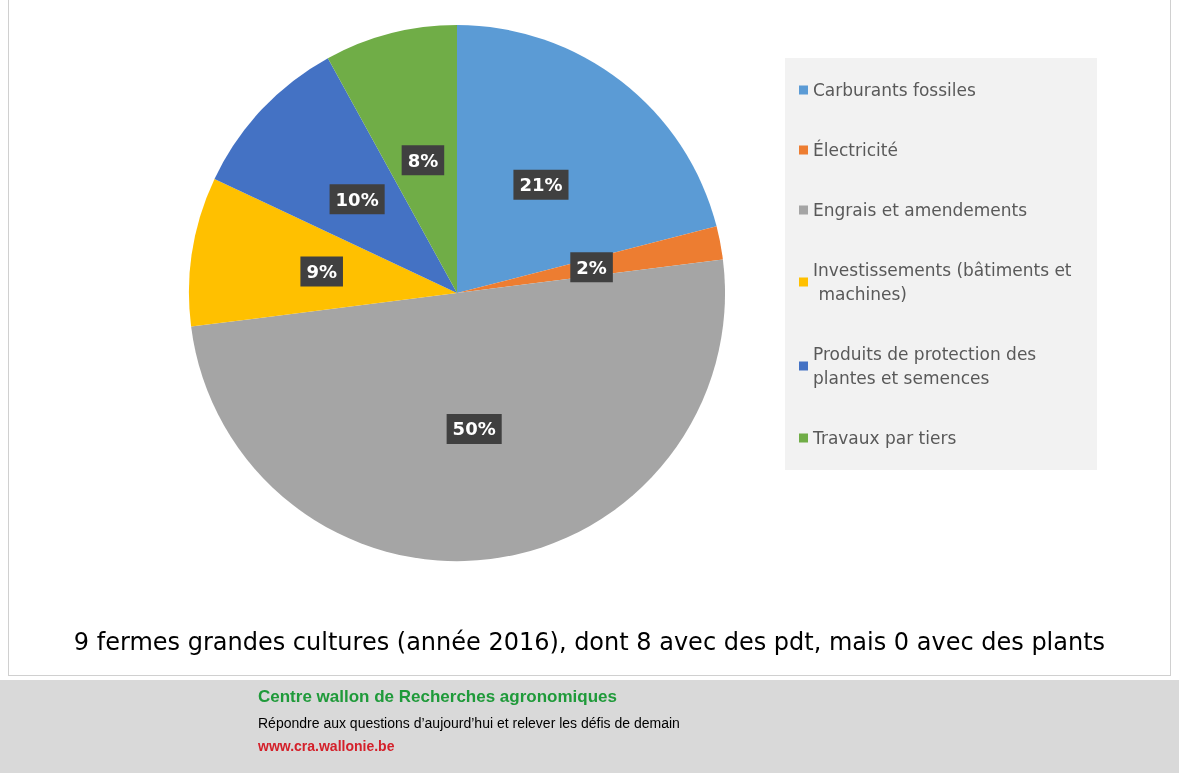 The image size is (1179, 773). Describe the element at coordinates (894, 90) in the screenshot. I see `legend-label: Carburants fossiles` at that location.